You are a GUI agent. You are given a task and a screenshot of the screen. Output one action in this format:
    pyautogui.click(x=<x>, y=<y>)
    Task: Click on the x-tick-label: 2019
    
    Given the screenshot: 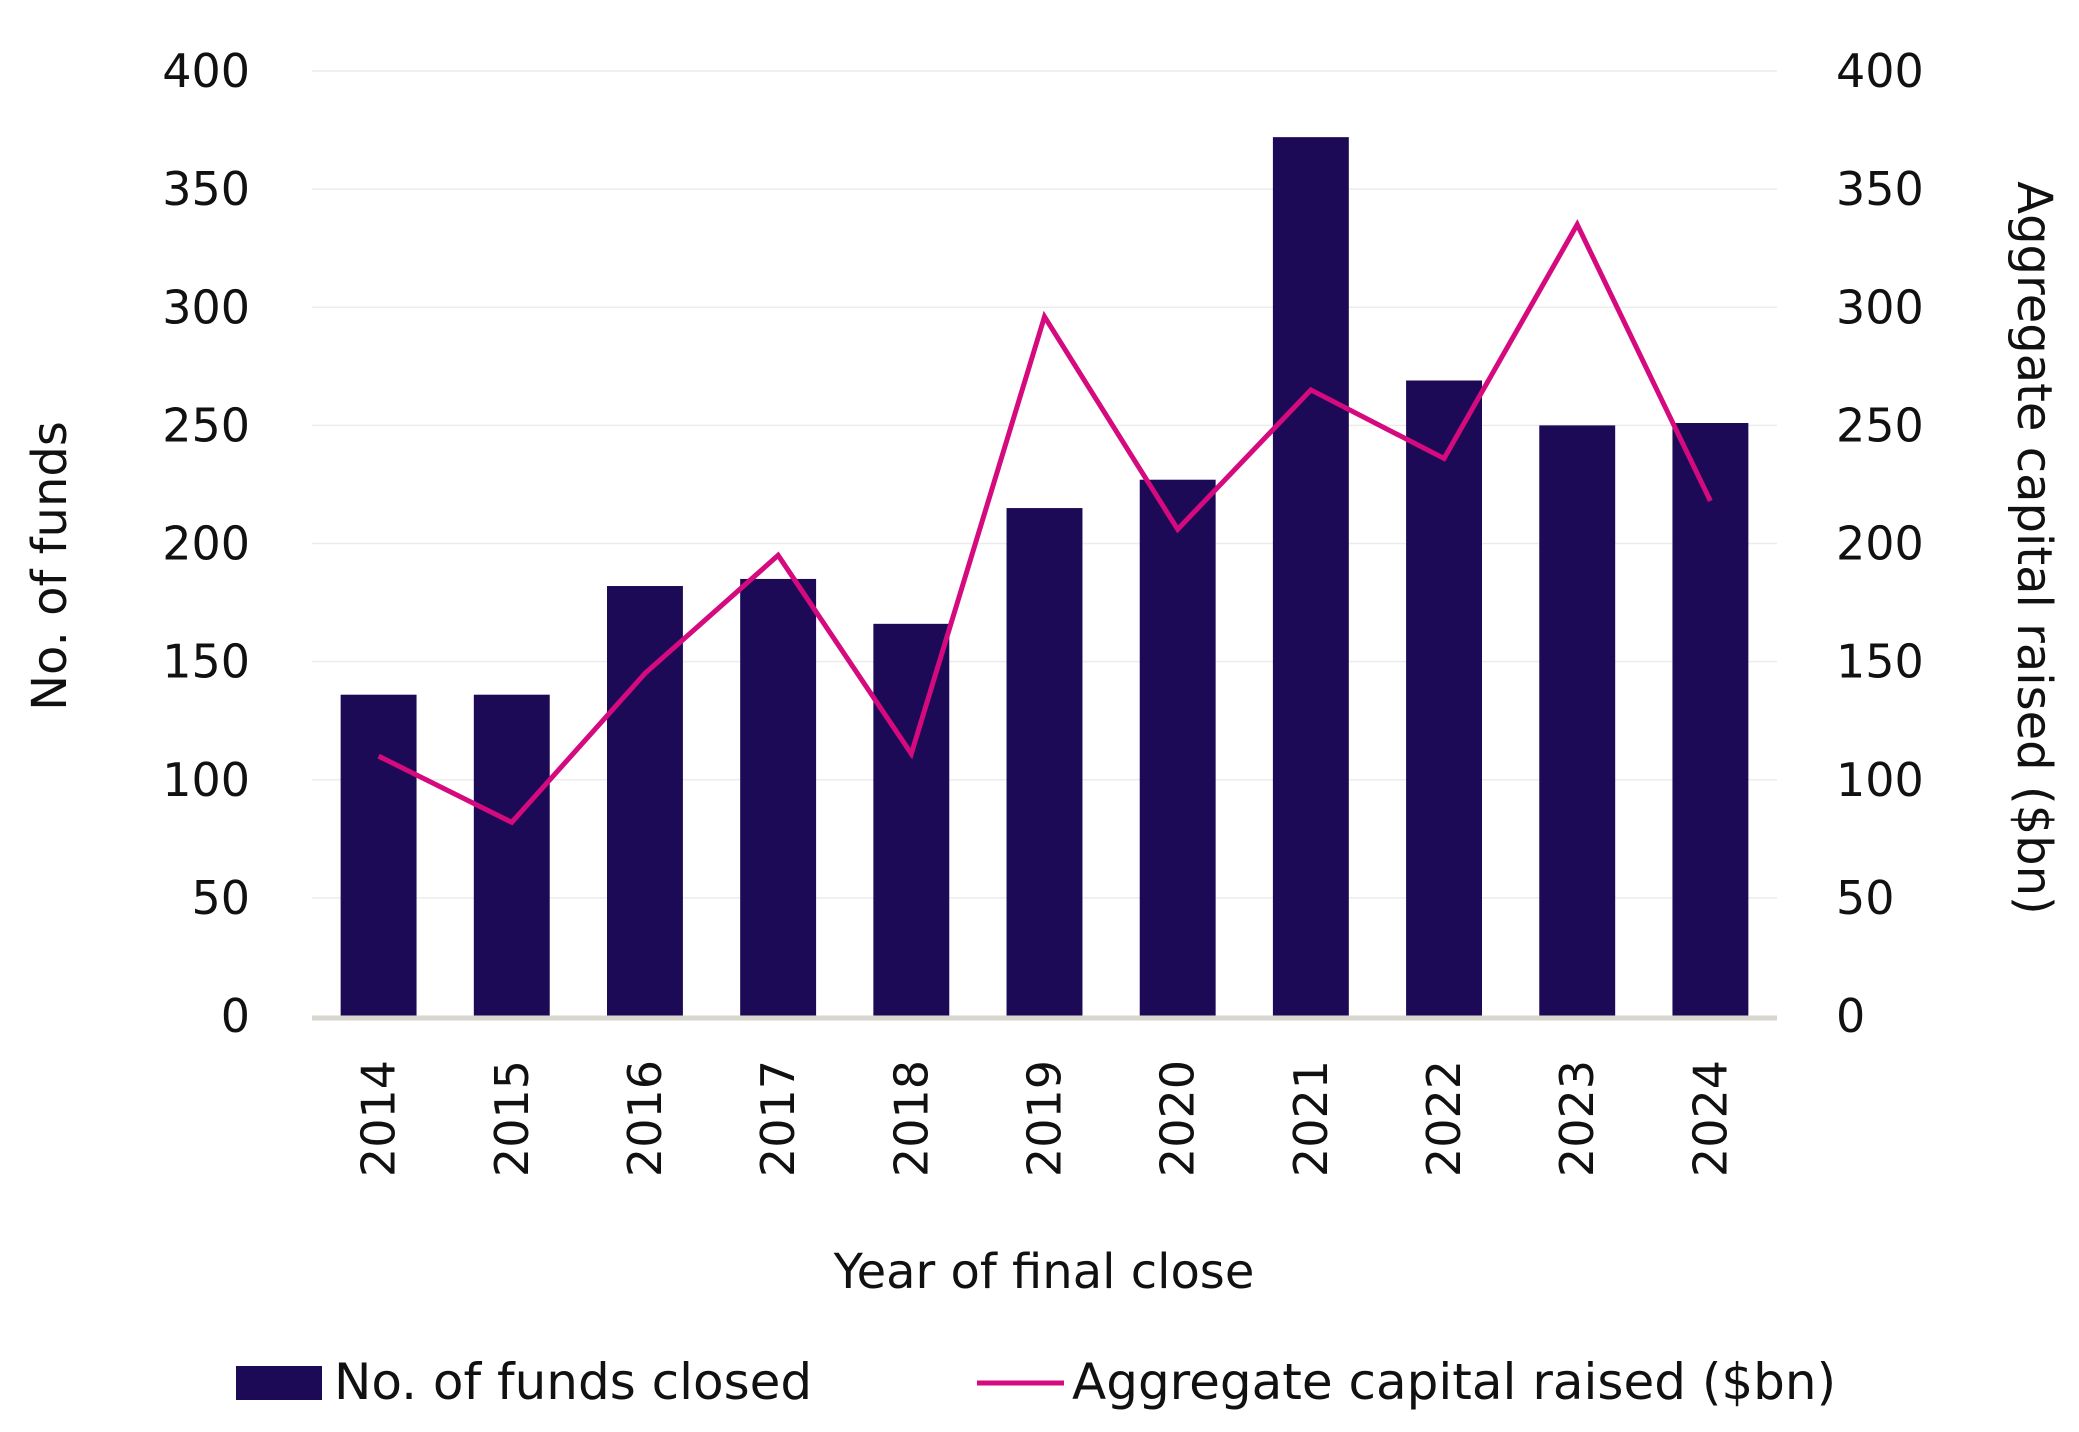 What is the action you would take?
    pyautogui.click(x=1045, y=1118)
    